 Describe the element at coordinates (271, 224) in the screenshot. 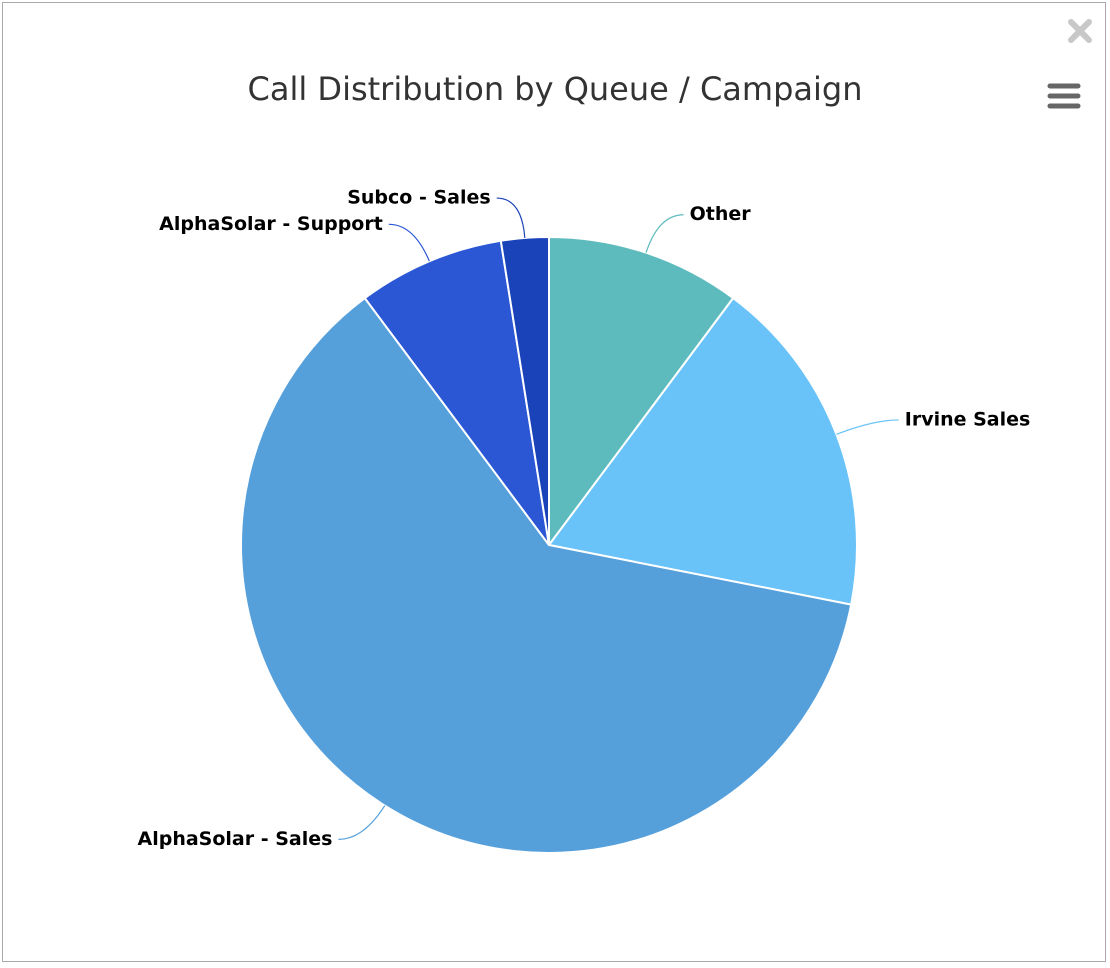

I see `slice-label: AlphaSolar - Support` at that location.